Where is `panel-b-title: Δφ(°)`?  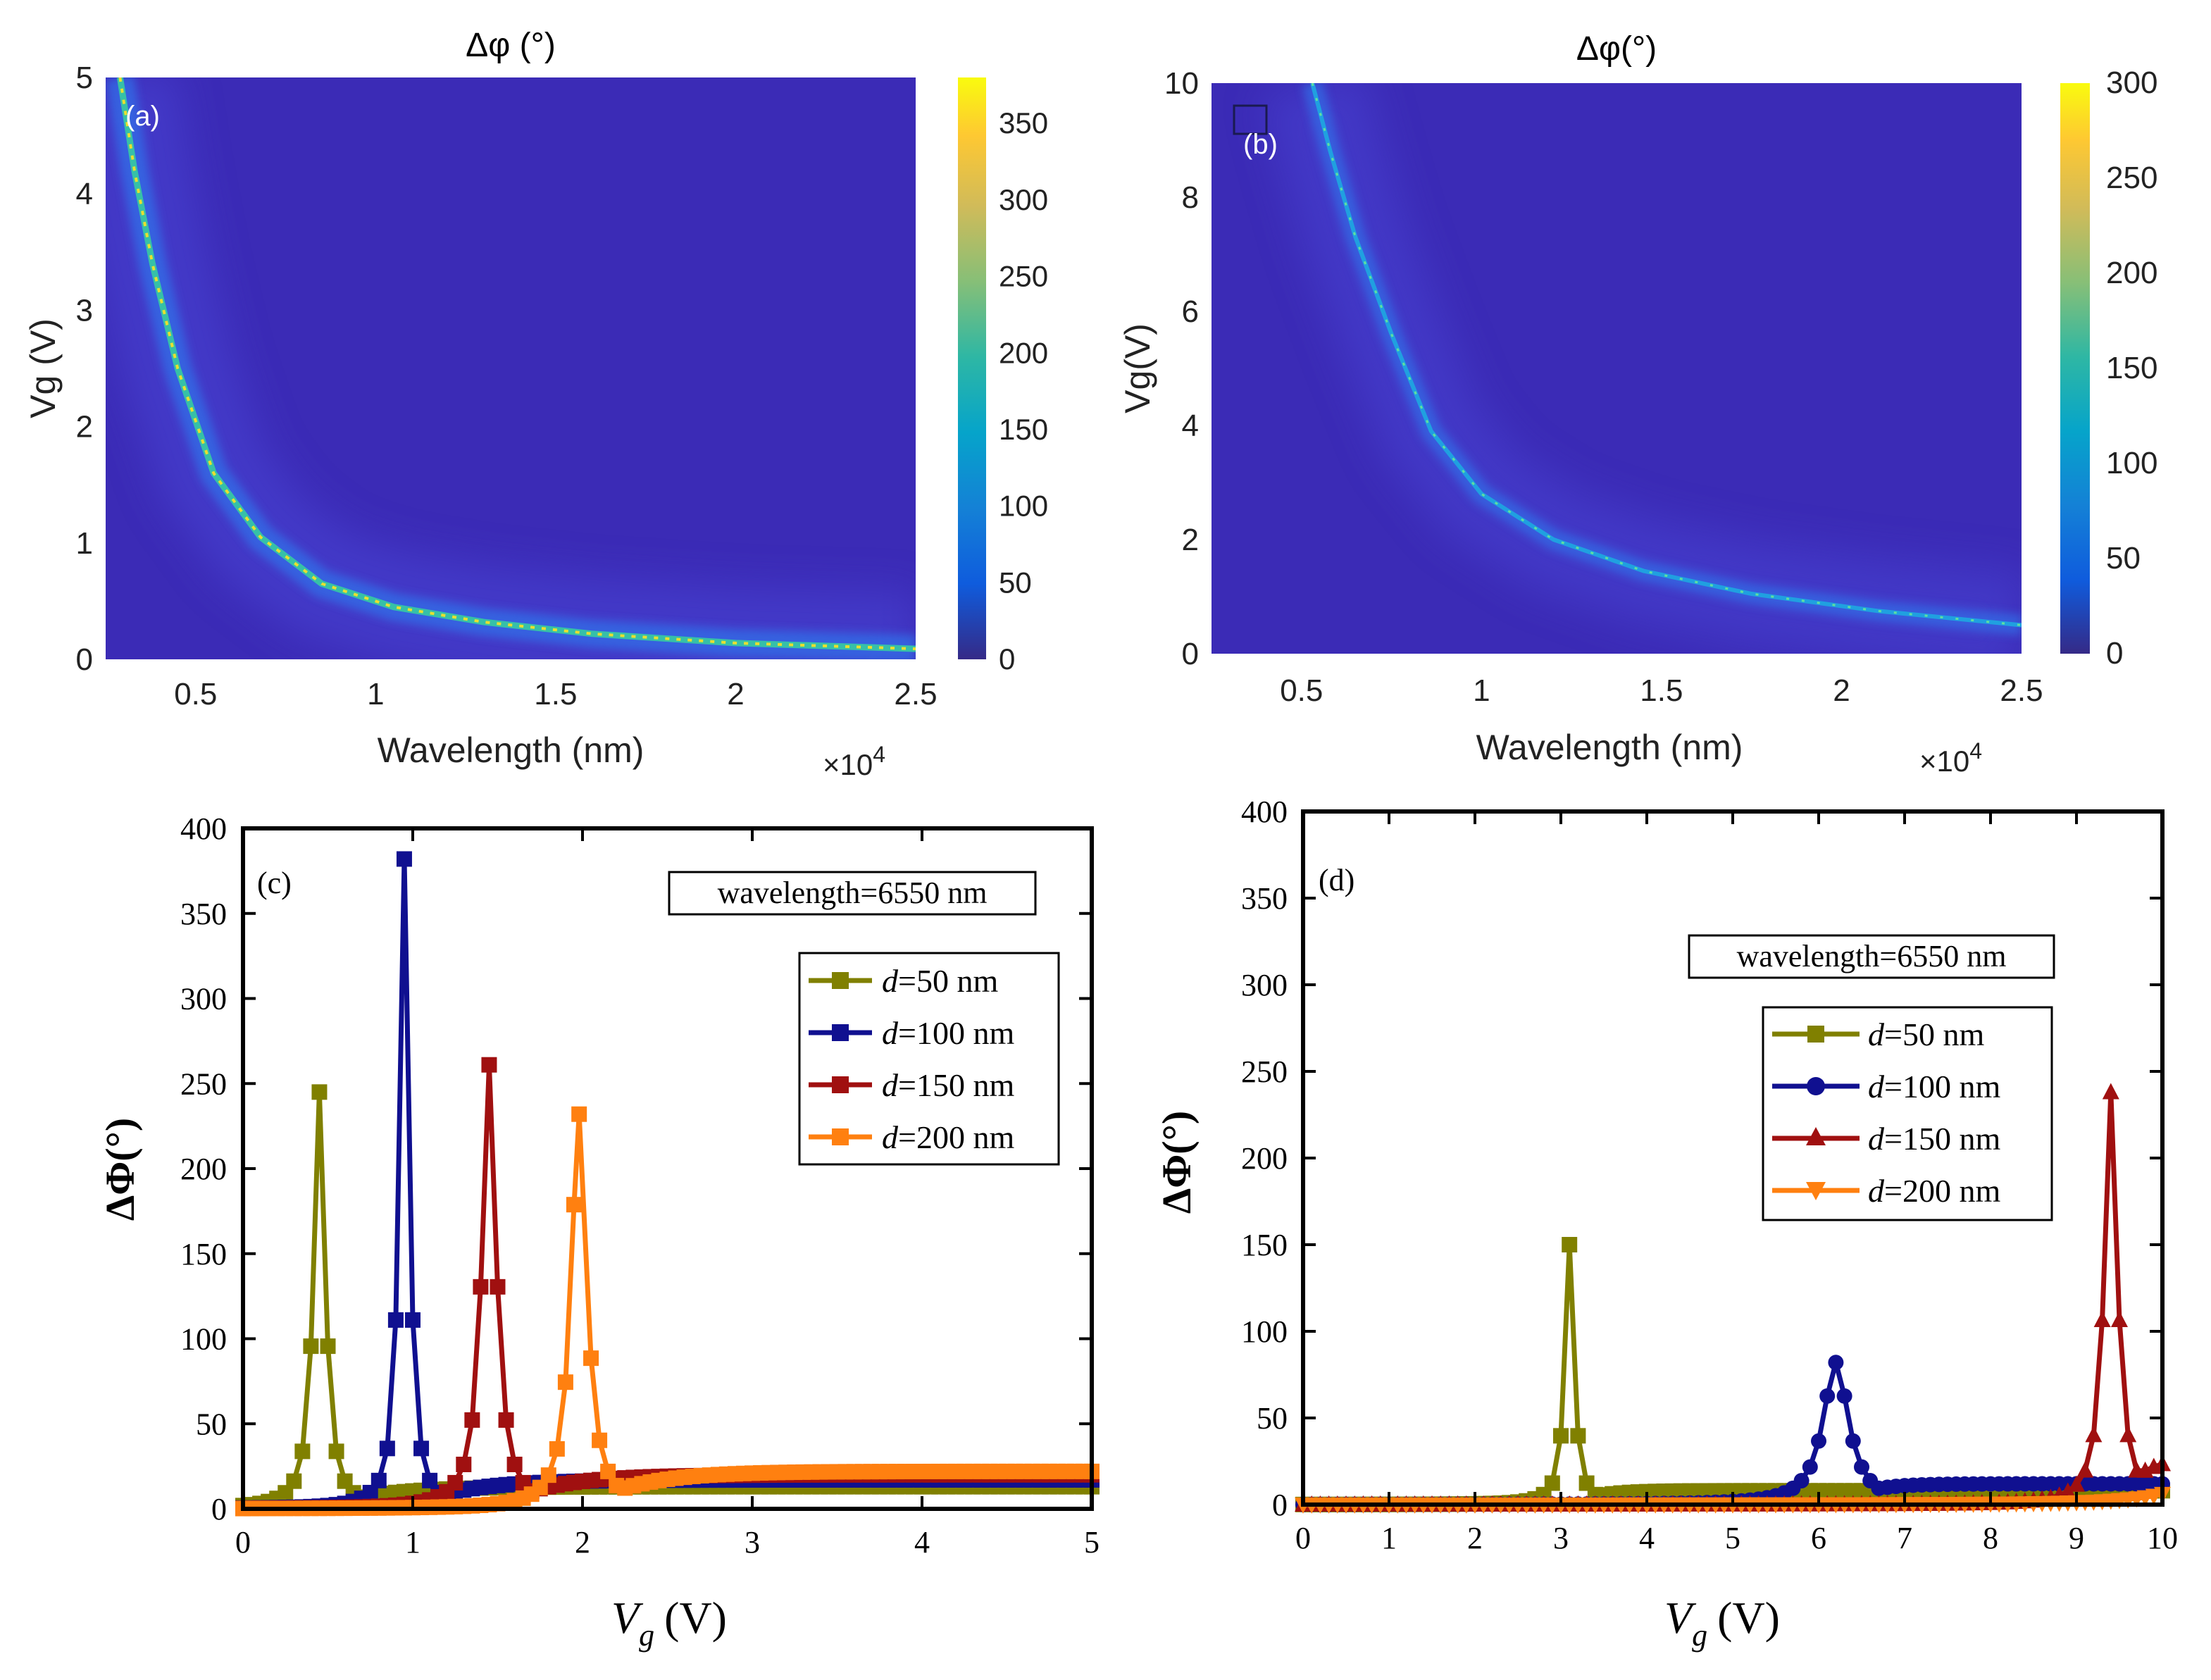
panel-b-title: Δφ(°) is located at coordinates (1617, 49).